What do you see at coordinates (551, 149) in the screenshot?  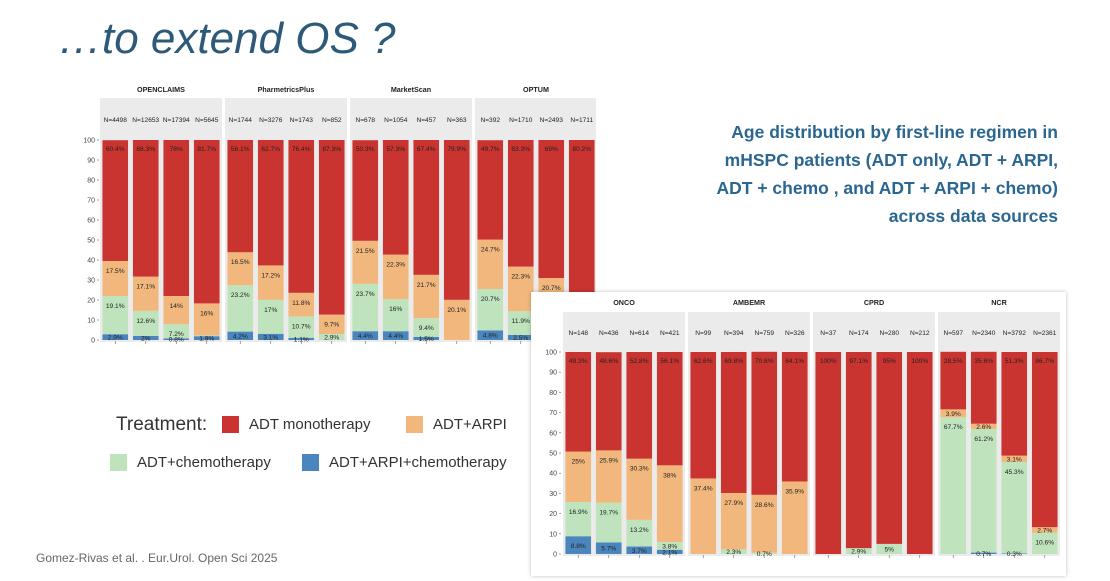 I see `bar-value-label: 69%` at bounding box center [551, 149].